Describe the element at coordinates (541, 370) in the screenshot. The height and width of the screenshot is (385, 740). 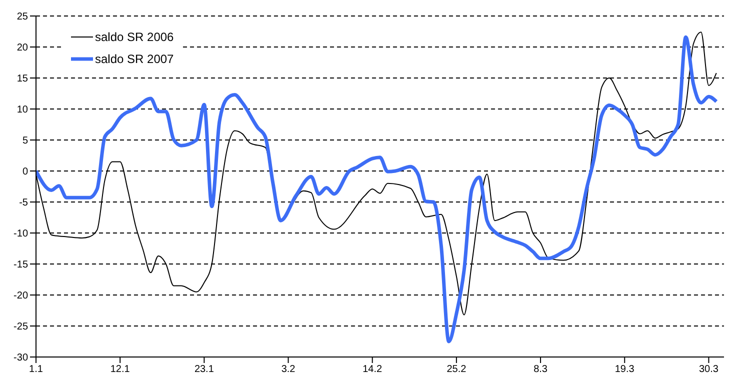
I see `x-tick-label: 8.3` at that location.